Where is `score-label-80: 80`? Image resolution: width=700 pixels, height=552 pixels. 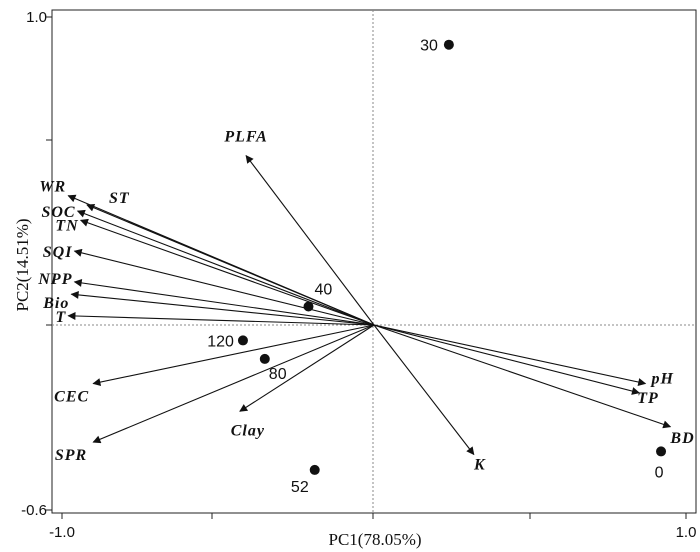 score-label-80: 80 is located at coordinates (278, 374).